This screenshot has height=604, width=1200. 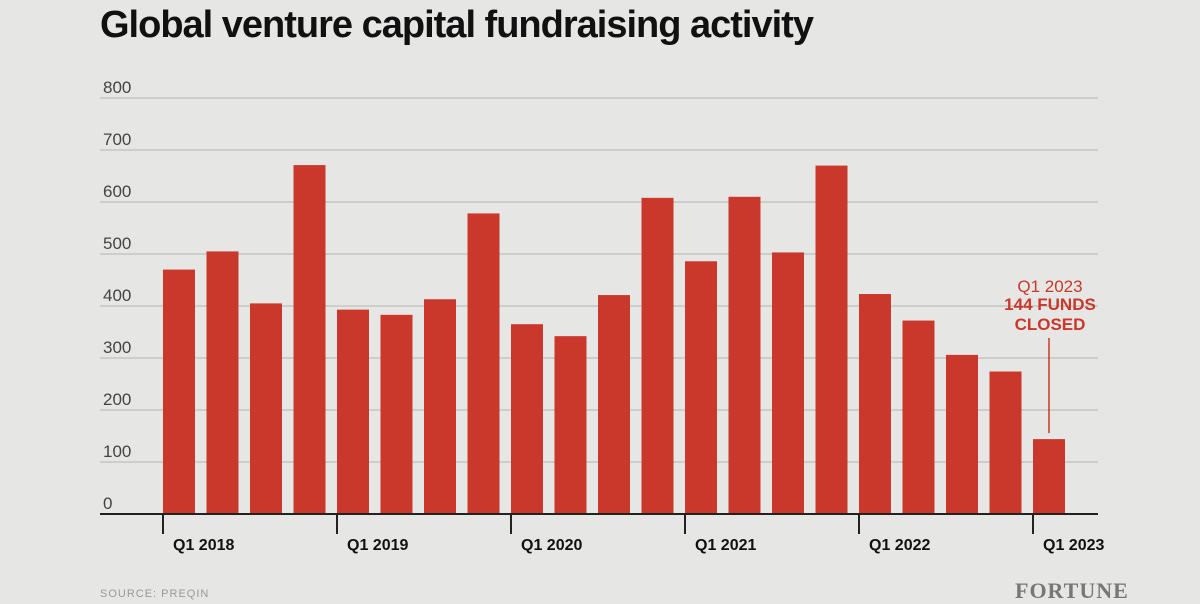 What do you see at coordinates (117, 243) in the screenshot?
I see `y-tick-label: 500` at bounding box center [117, 243].